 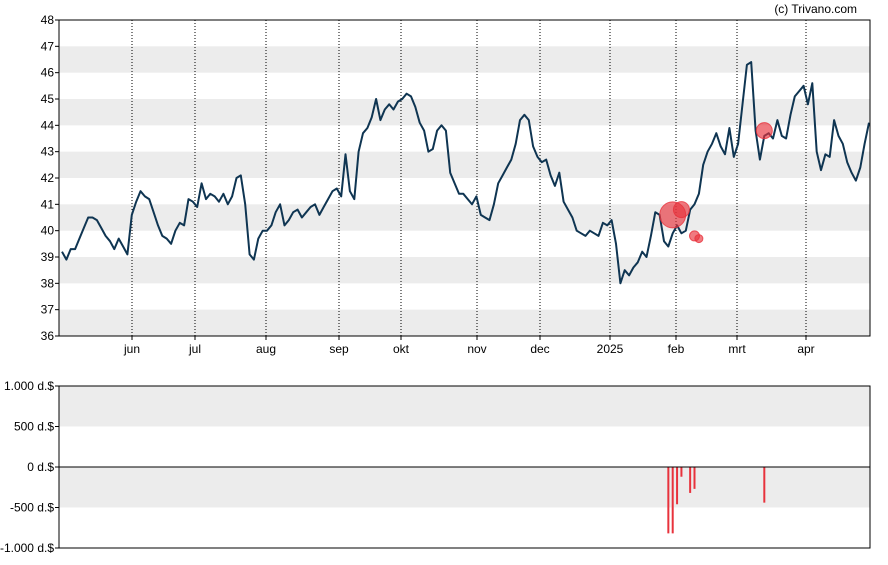 I want to click on y-tick-label: 41, so click(x=48, y=204).